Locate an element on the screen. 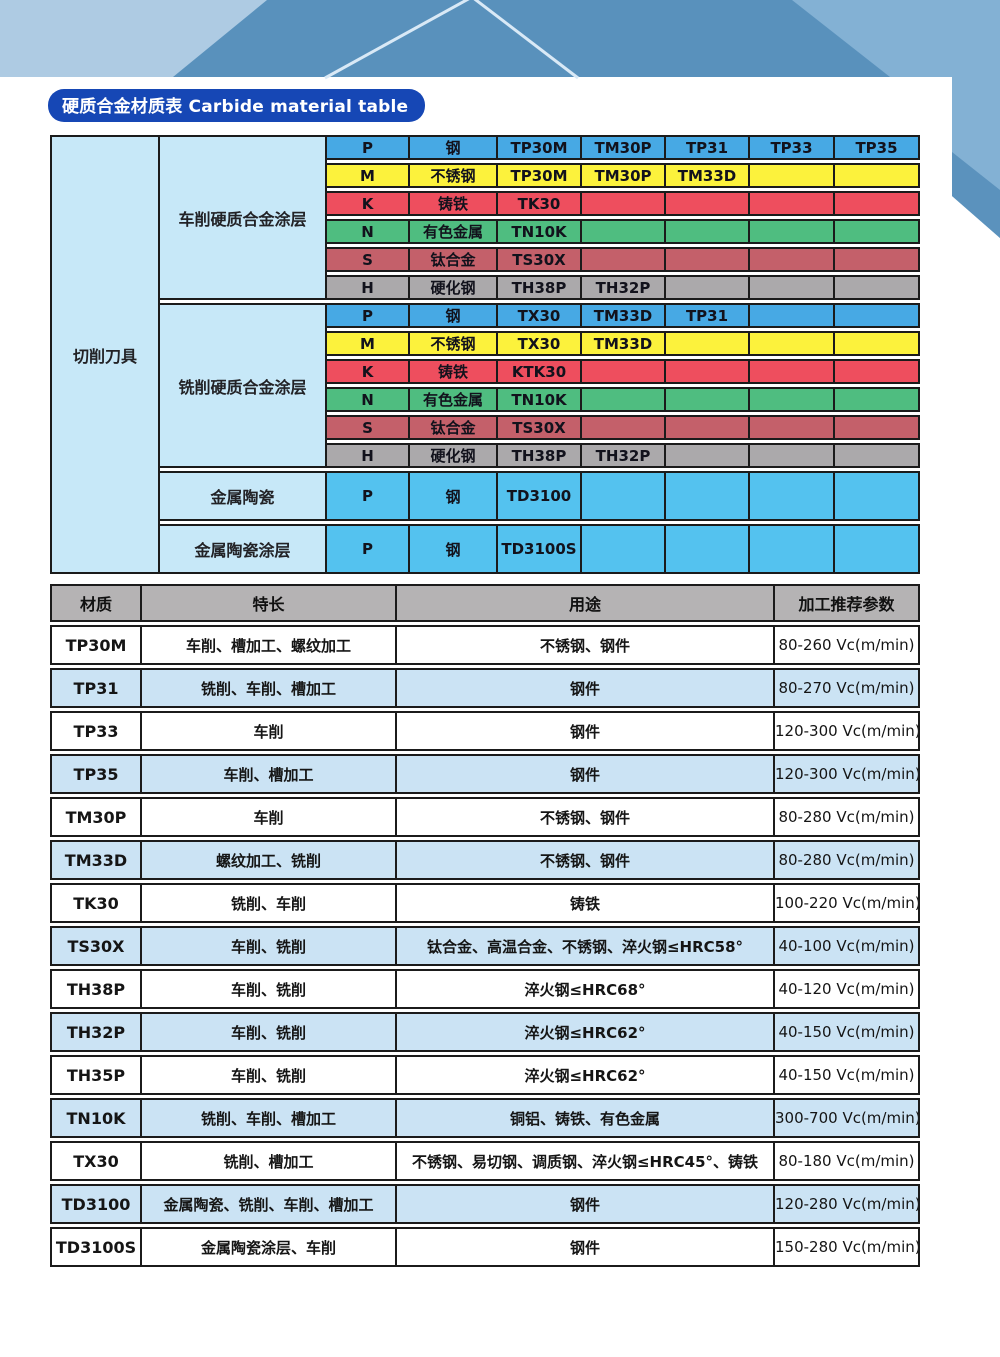 The height and width of the screenshot is (1357, 1000). banner-pale-wedge is located at coordinates (896, 38).